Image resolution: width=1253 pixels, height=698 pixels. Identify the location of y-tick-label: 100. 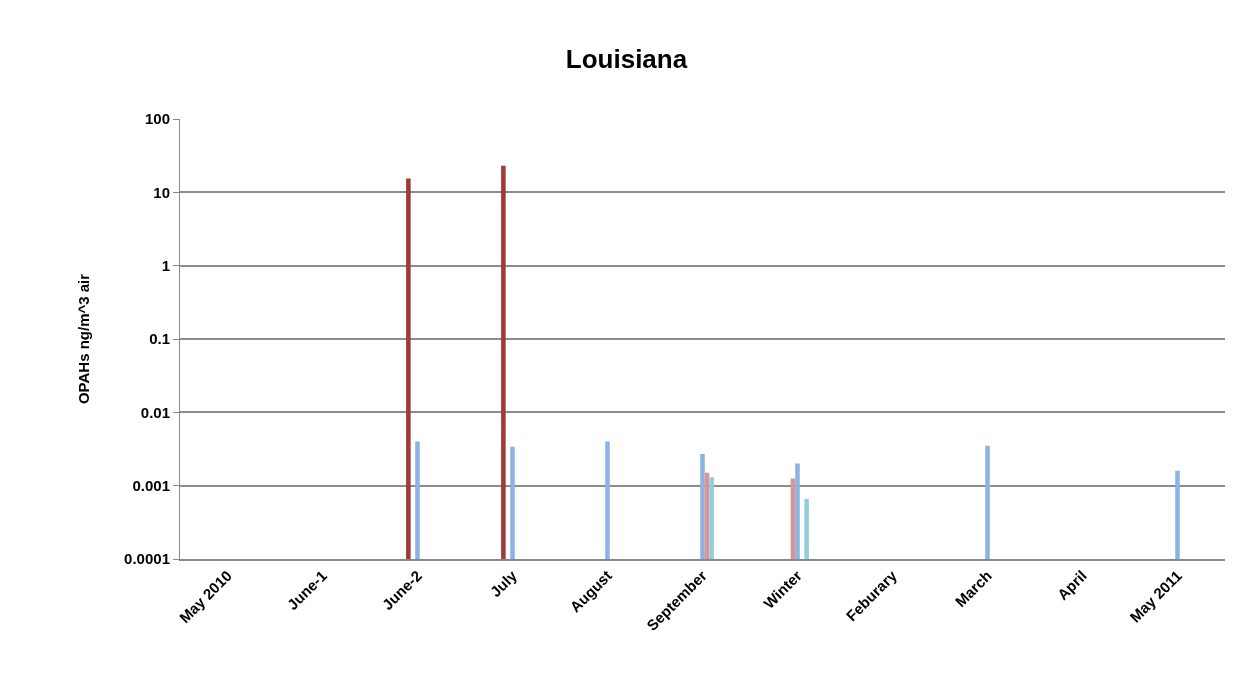
(157, 119).